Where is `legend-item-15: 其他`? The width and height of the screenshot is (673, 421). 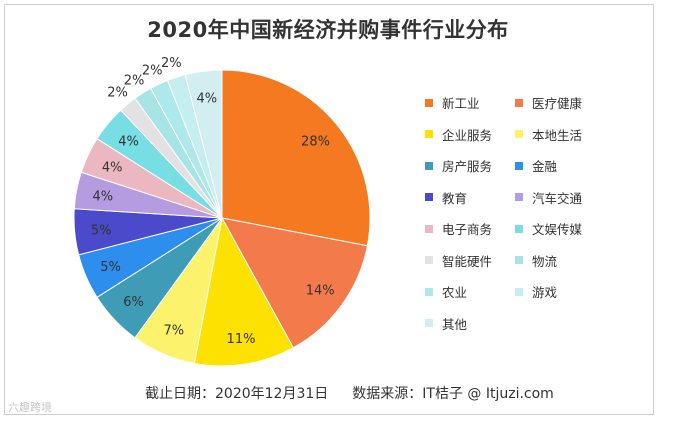 legend-item-15: 其他 is located at coordinates (470, 324).